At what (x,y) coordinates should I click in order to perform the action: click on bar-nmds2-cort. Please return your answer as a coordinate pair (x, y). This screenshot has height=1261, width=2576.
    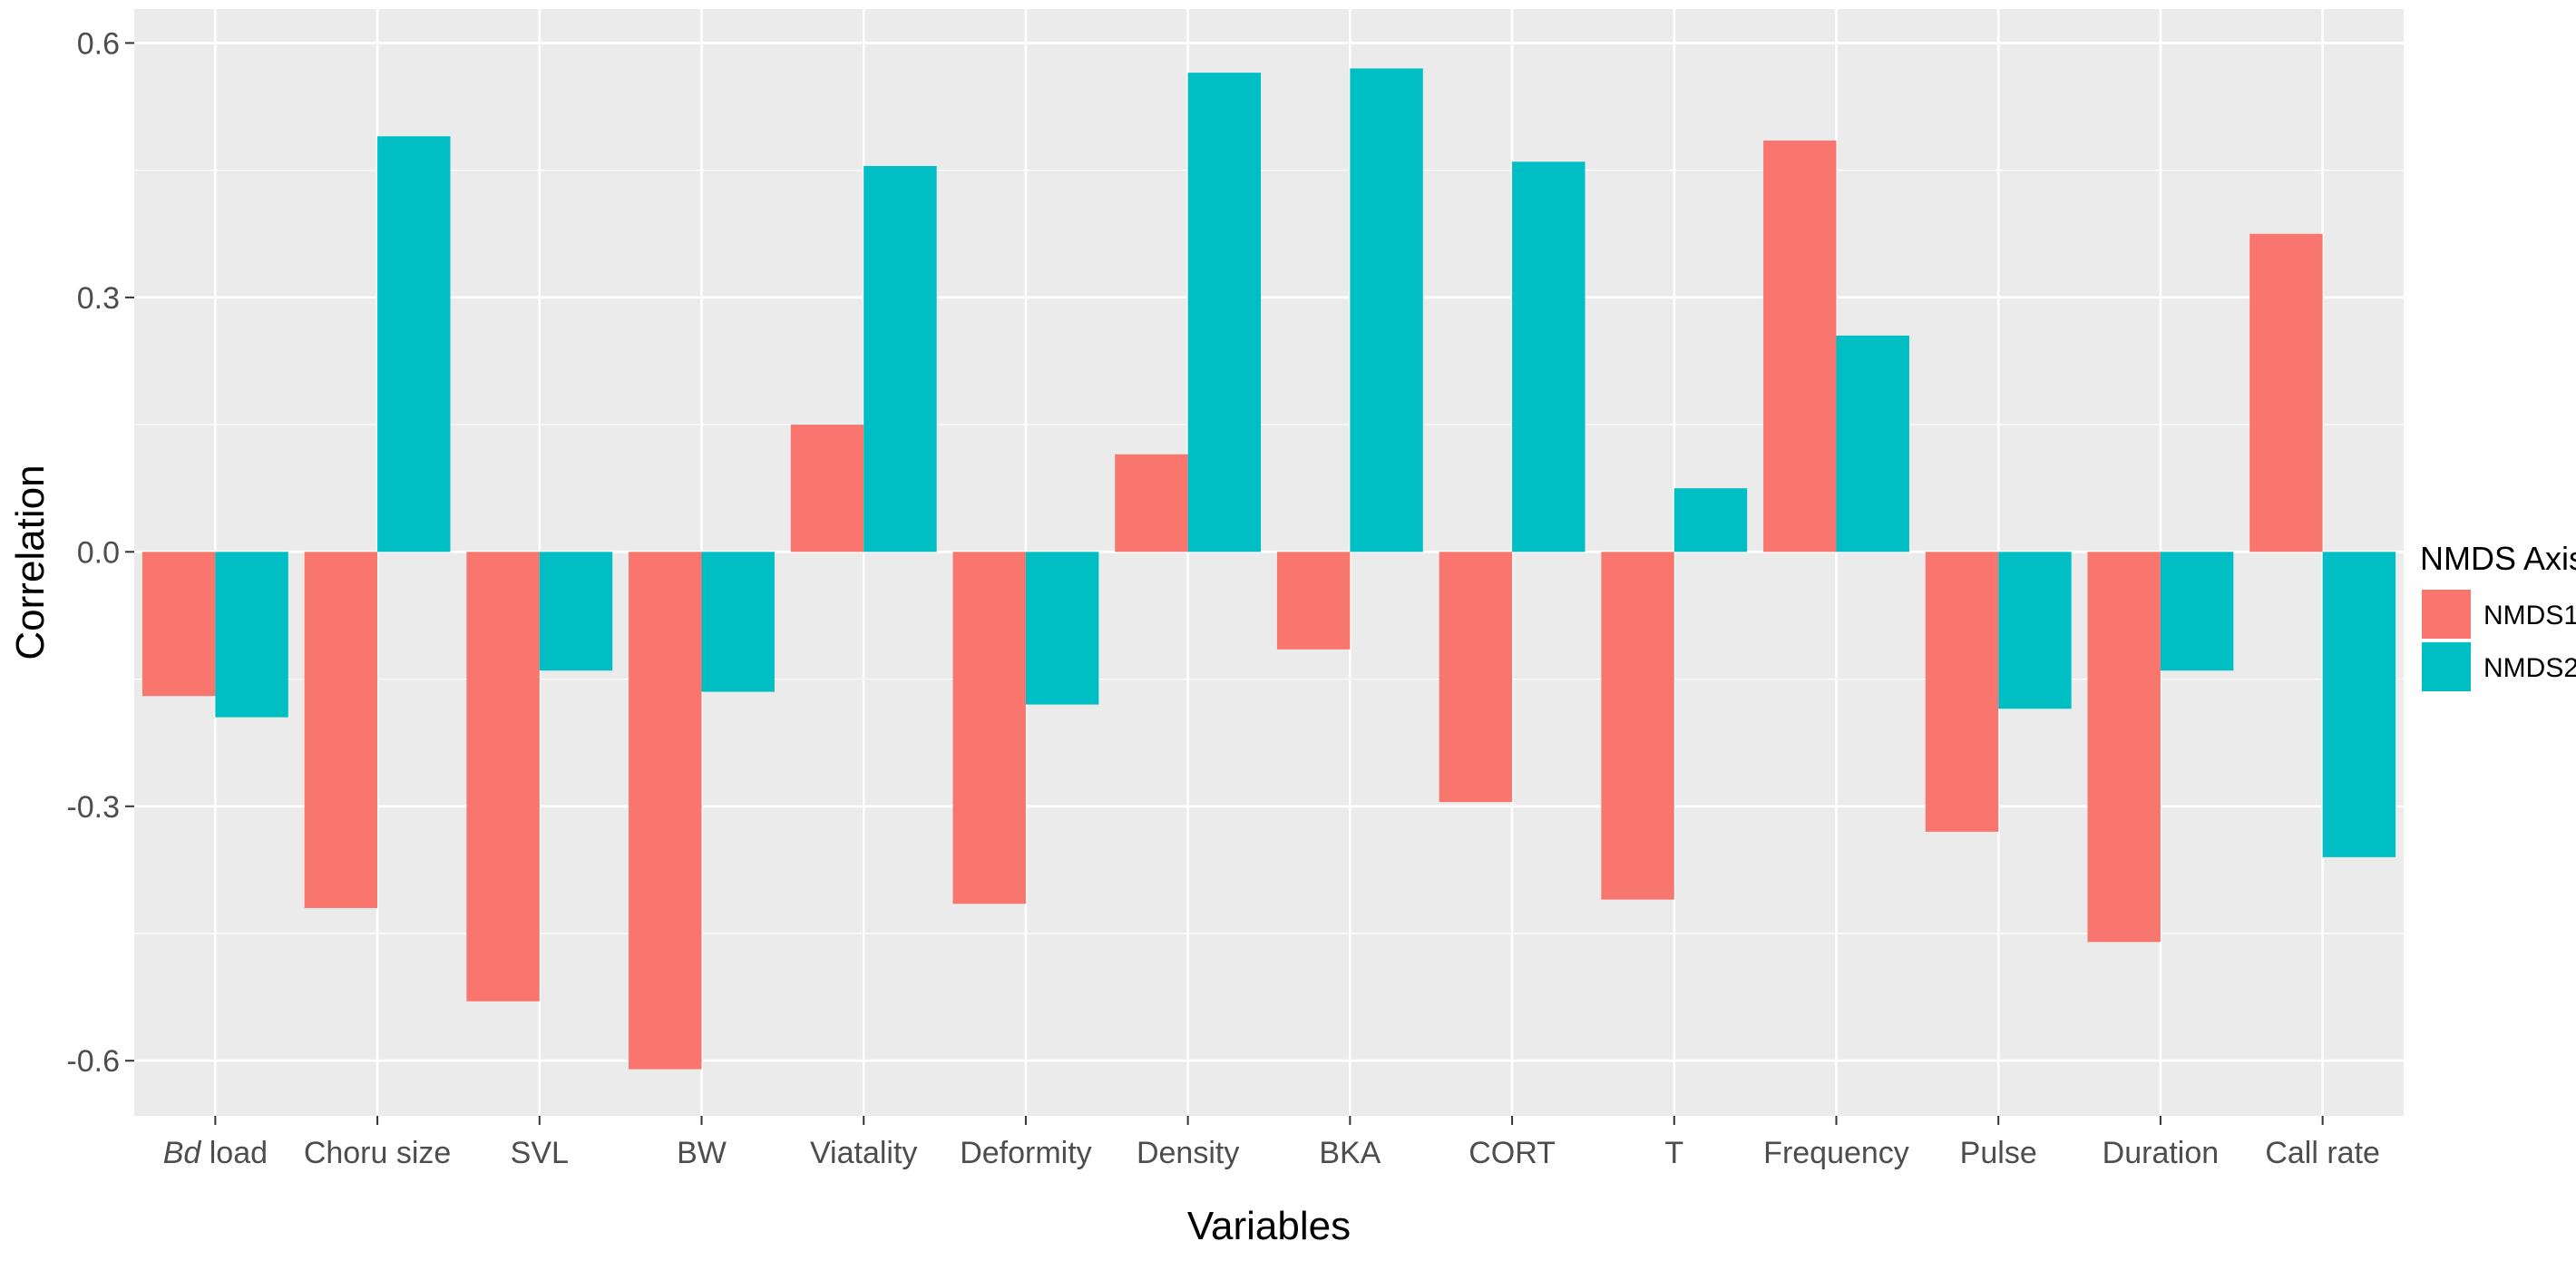
    Looking at the image, I should click on (1549, 356).